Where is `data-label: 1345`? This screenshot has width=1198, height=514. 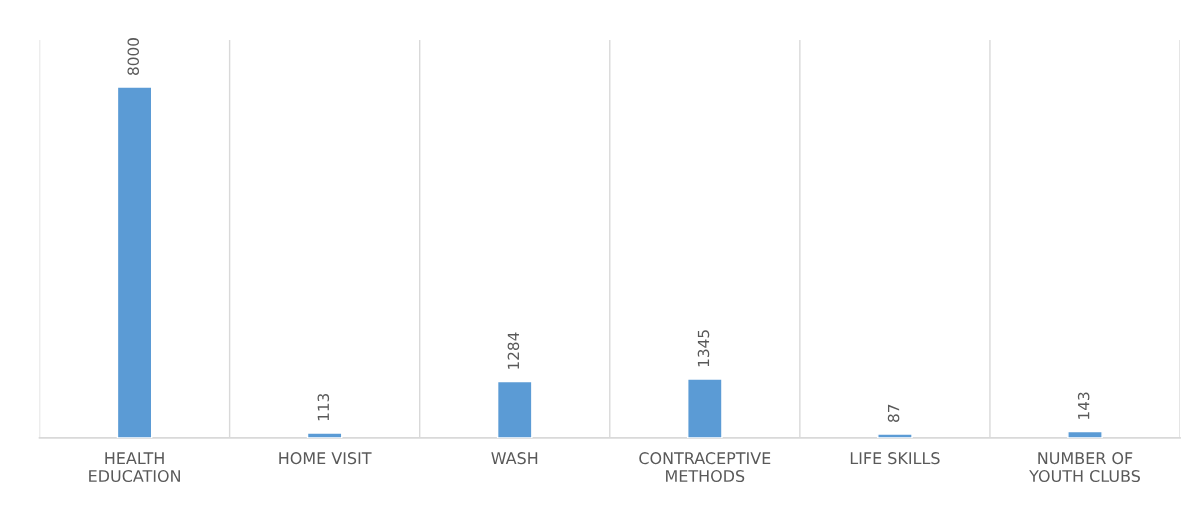
data-label: 1345 is located at coordinates (703, 348).